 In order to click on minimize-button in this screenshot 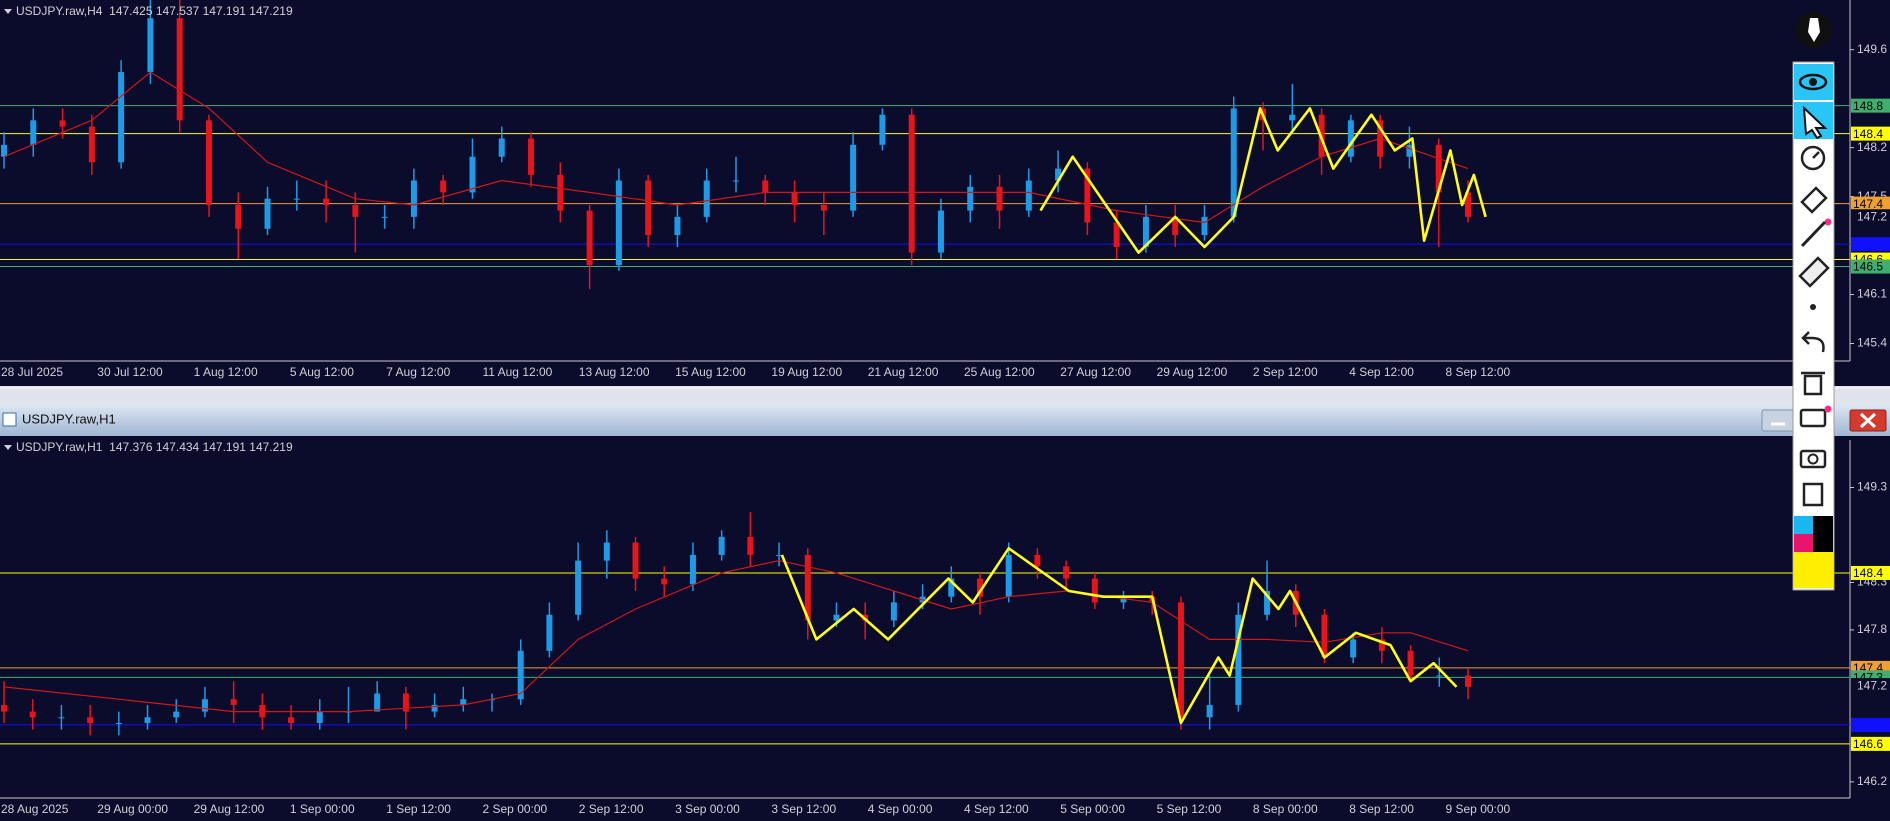, I will do `click(1778, 420)`.